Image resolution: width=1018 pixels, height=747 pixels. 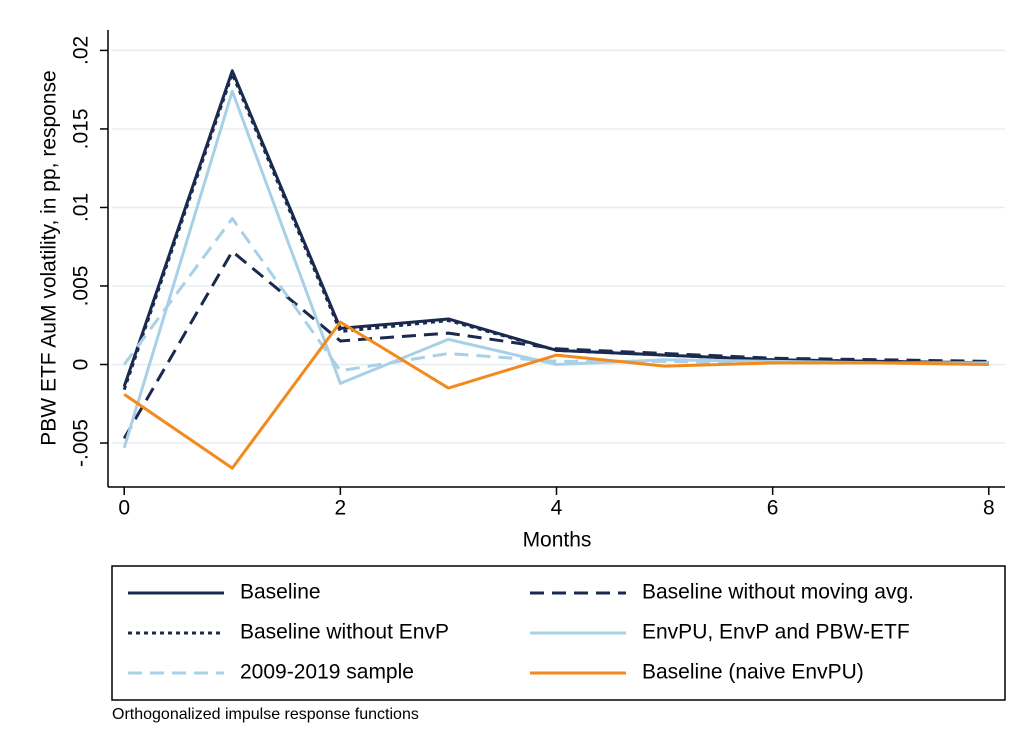 What do you see at coordinates (557, 540) in the screenshot?
I see `x-axis-title: Months` at bounding box center [557, 540].